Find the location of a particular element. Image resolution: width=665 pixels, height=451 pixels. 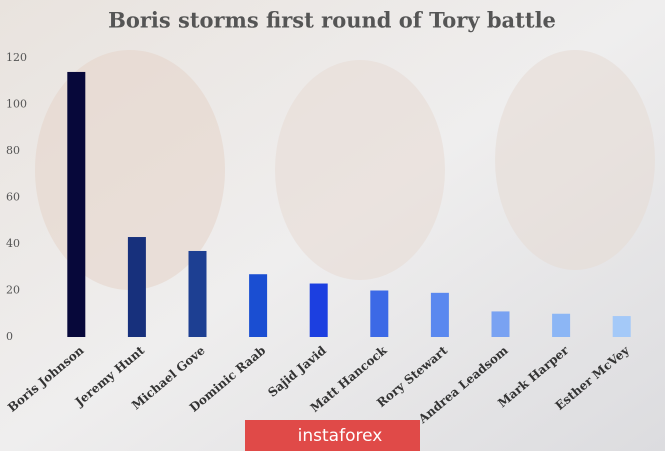

watermark-box is located at coordinates (332, 435).